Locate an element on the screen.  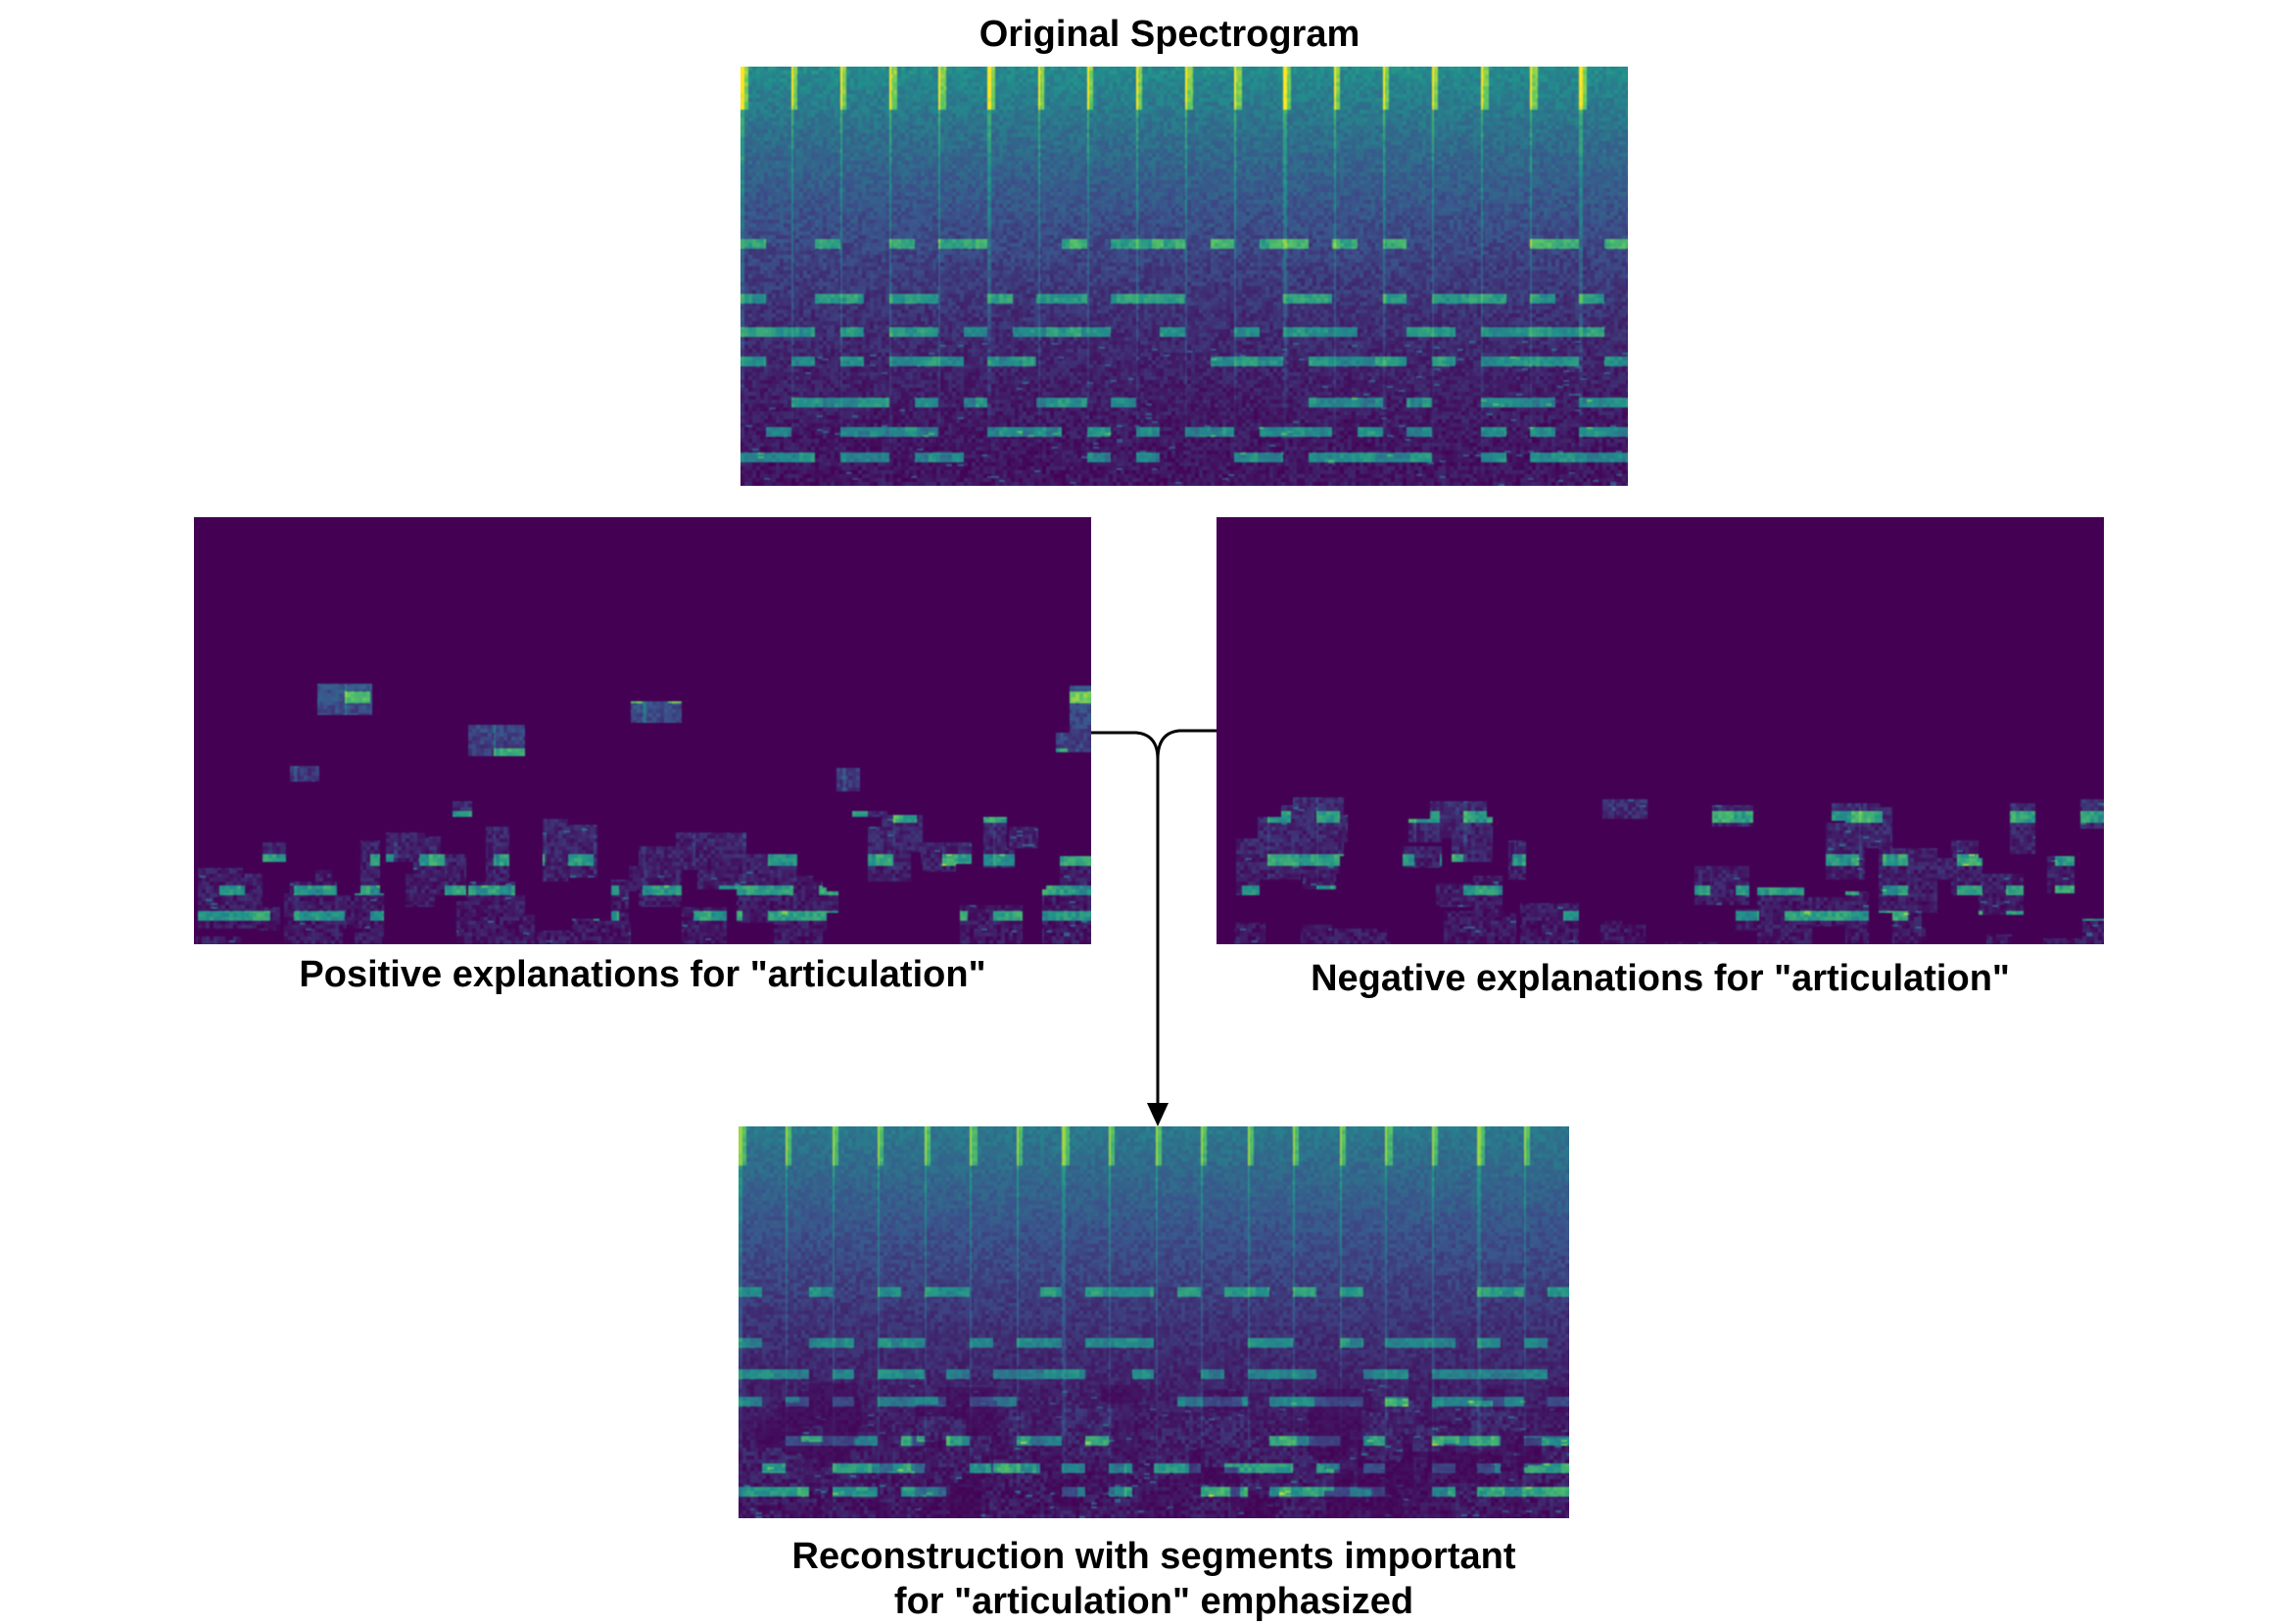
arrowhead-icon is located at coordinates (1158, 1114).